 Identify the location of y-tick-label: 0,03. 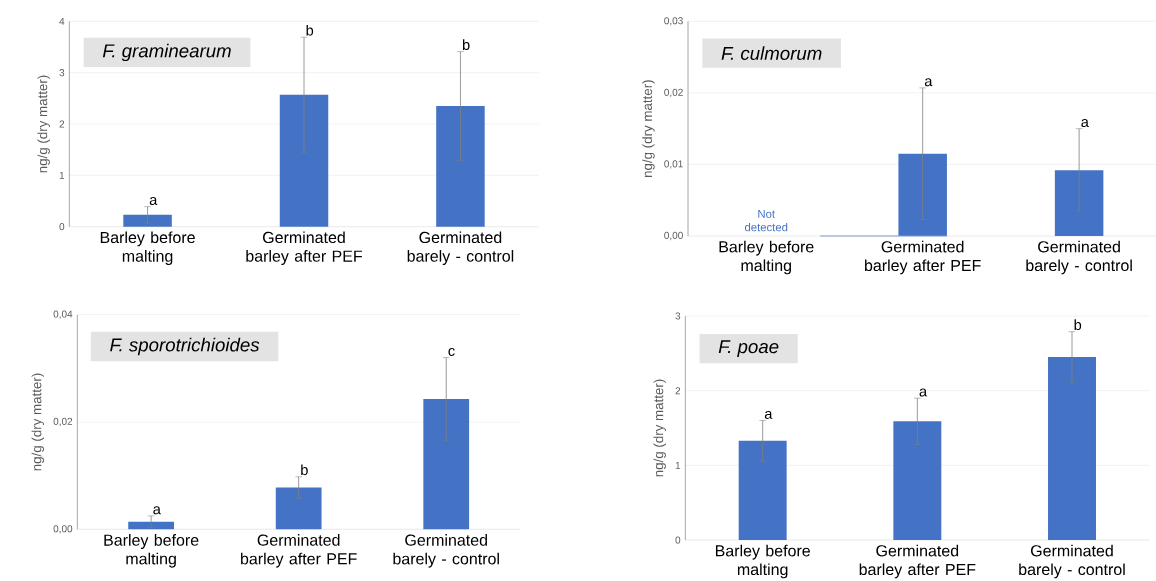
(673, 21).